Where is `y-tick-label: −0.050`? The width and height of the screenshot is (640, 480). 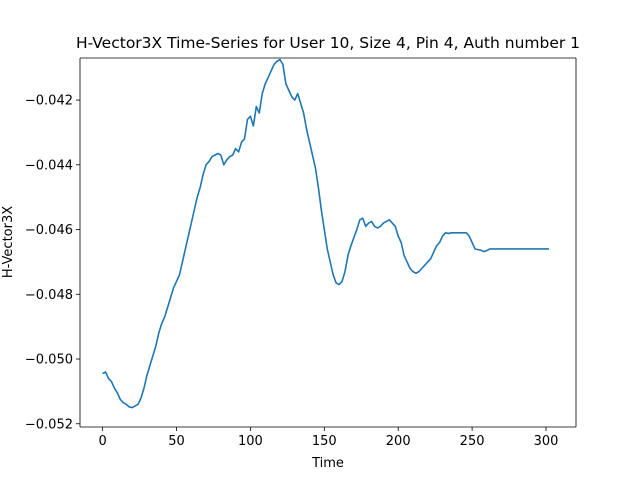
y-tick-label: −0.050 is located at coordinates (49, 360).